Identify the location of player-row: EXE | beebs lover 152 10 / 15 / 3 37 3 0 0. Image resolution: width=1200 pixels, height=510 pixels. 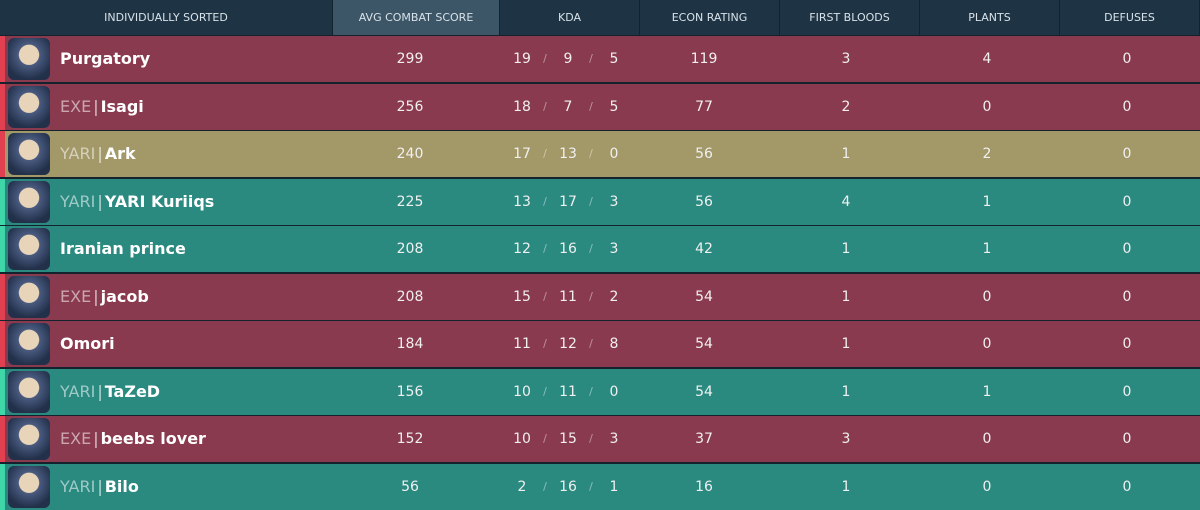
(600, 439).